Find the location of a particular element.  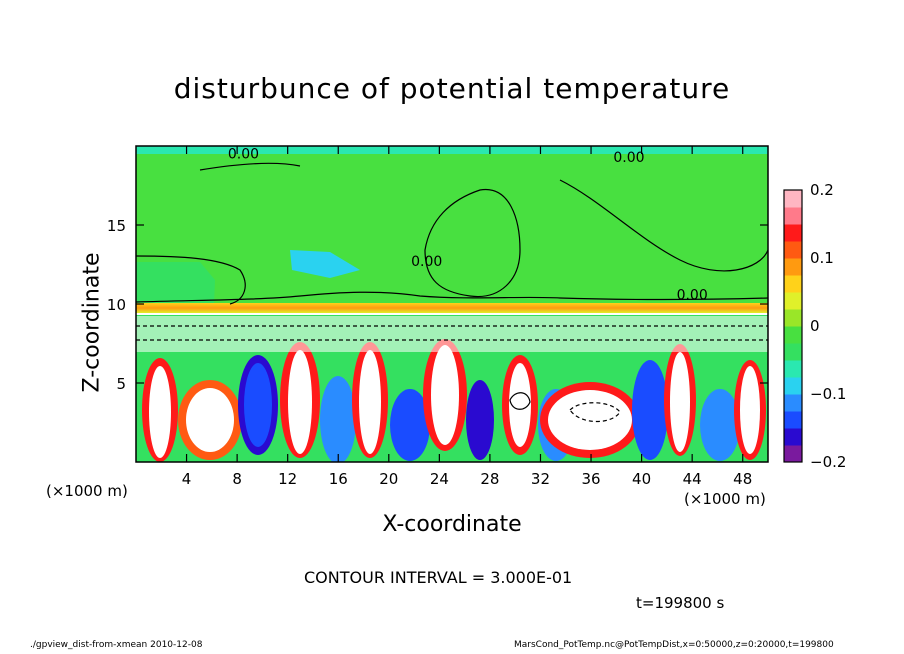

colorbar-tick-label: −0.2 is located at coordinates (828, 462).